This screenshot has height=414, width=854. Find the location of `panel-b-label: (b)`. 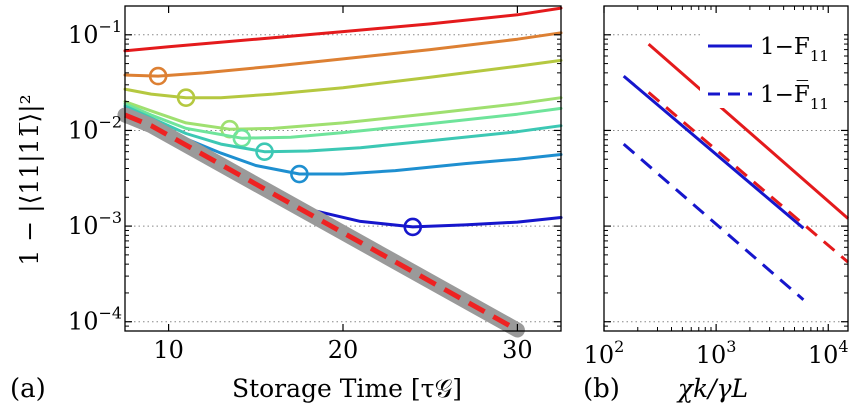

panel-b-label: (b) is located at coordinates (601, 389).